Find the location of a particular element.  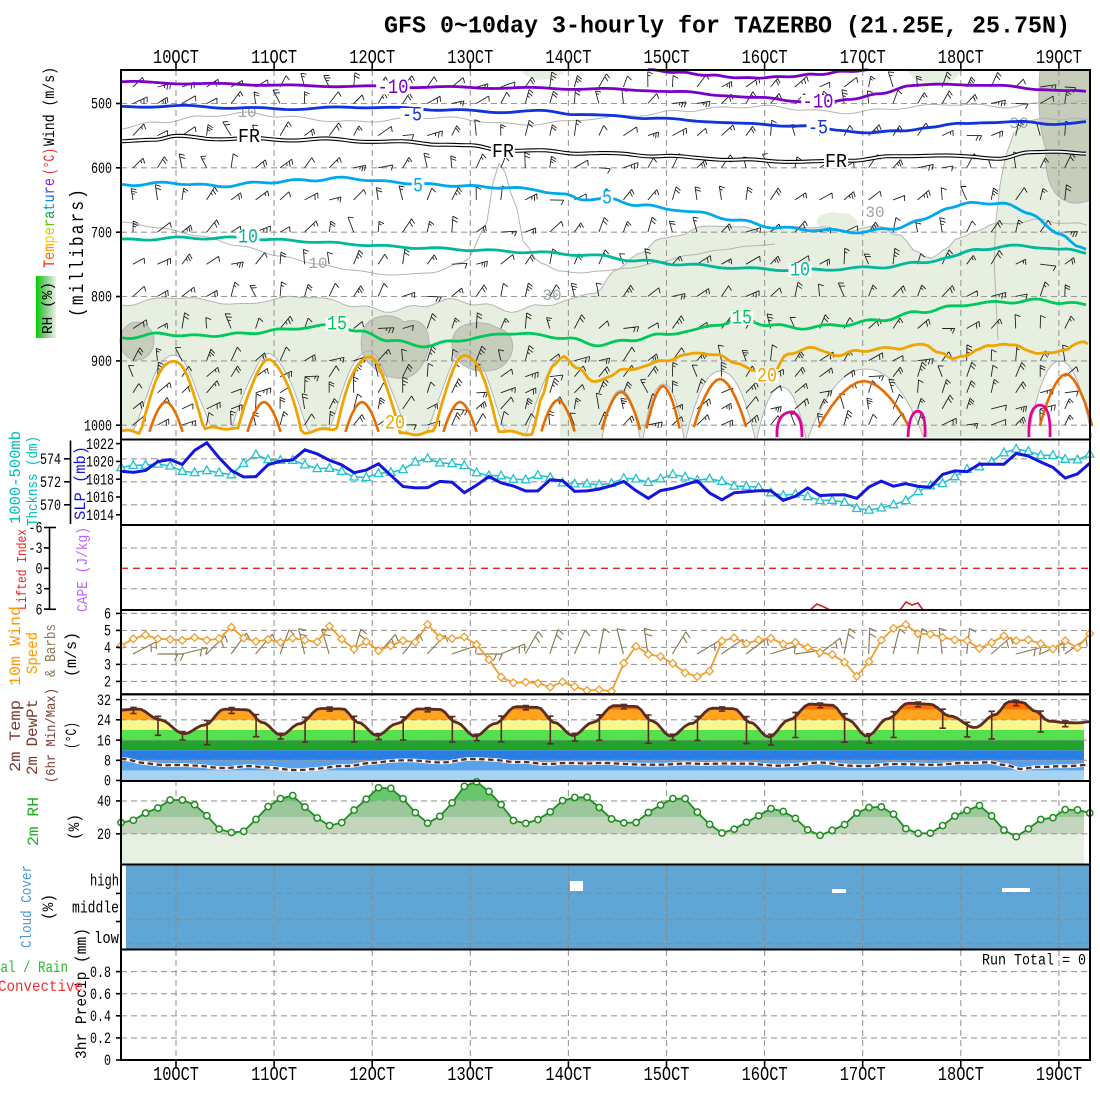

svg-text: Wind (m/s) is located at coordinates (50, 106).